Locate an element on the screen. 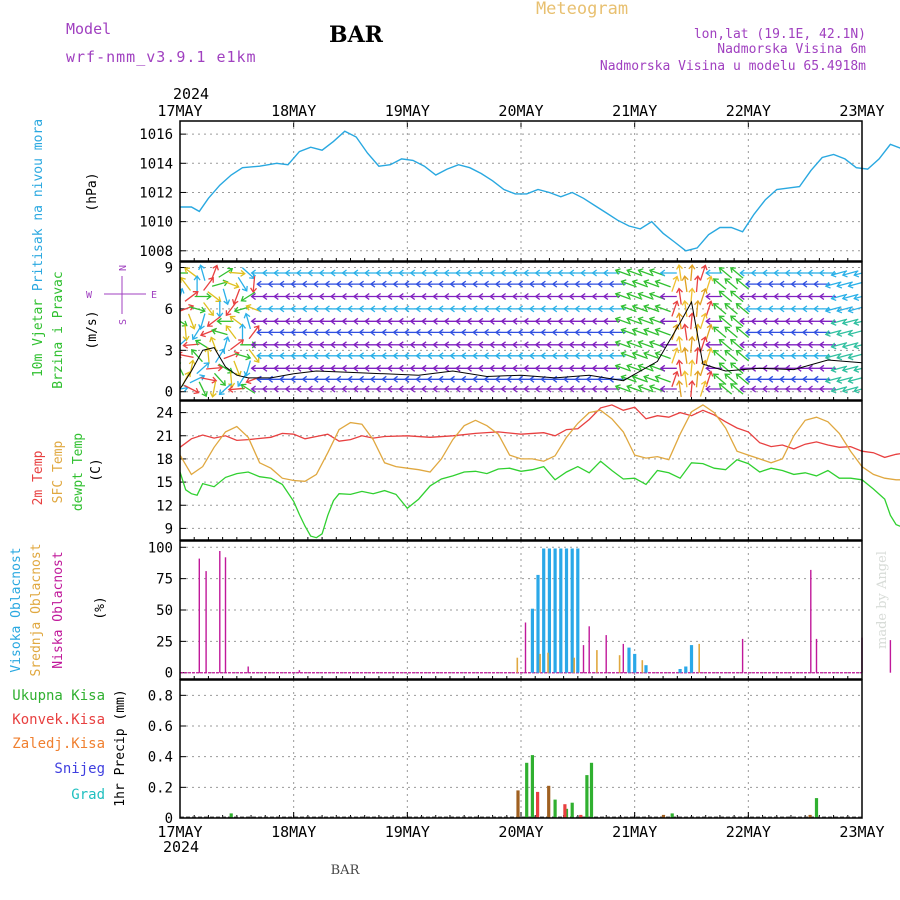  wind-ylabel-main: 10m Vjetar is located at coordinates (38, 338).